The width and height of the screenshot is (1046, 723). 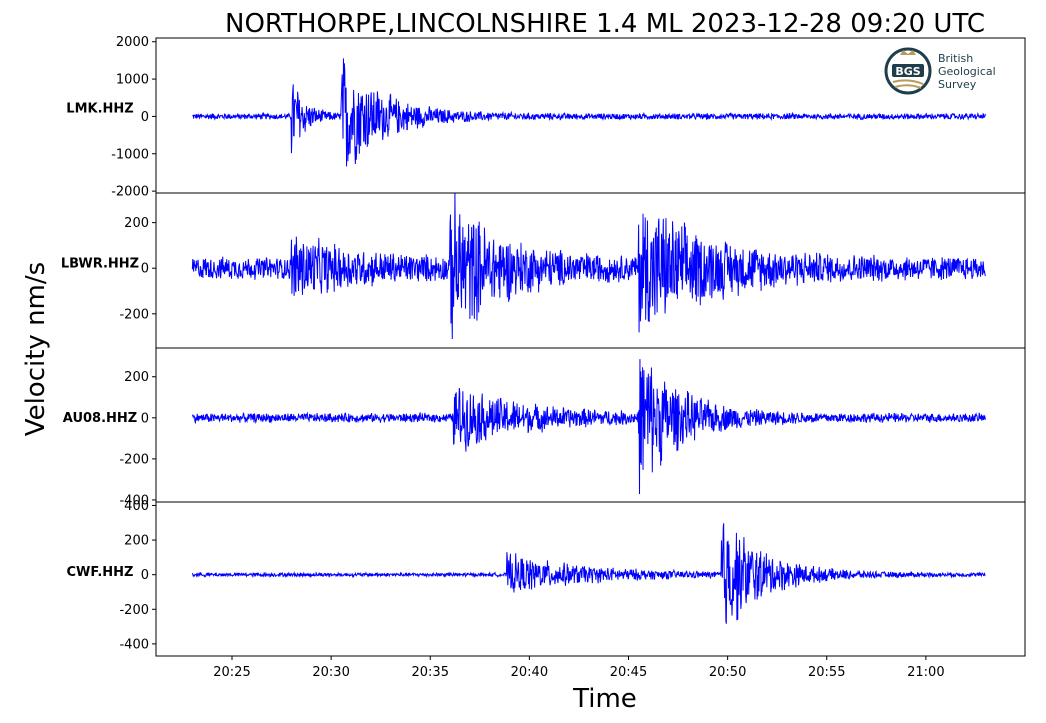 I want to click on logo-badge, so click(x=908, y=70).